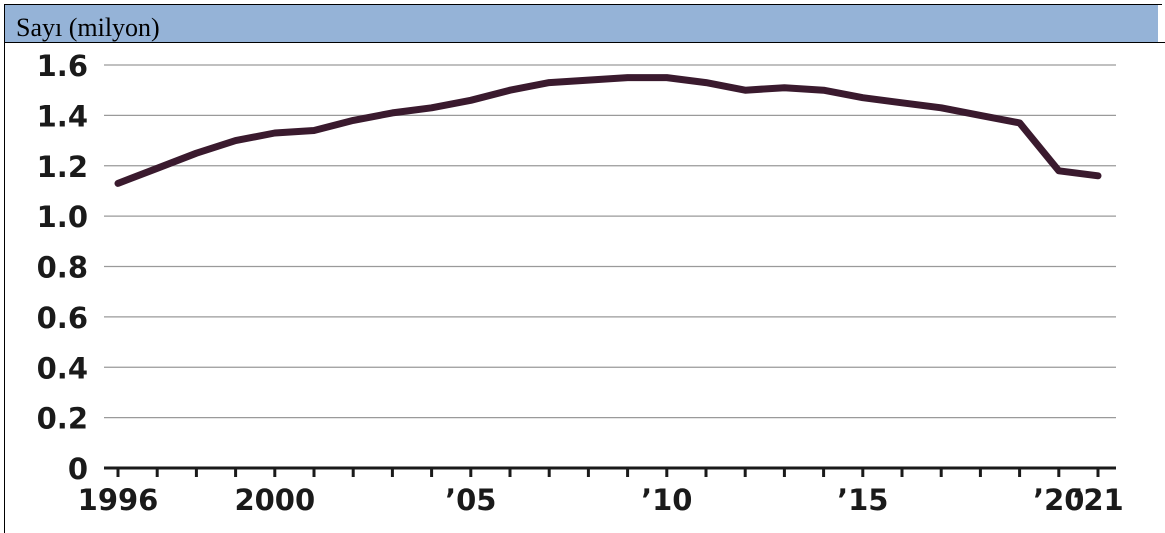 Image resolution: width=1165 pixels, height=533 pixels. I want to click on y-tick-label: 0.8, so click(62, 268).